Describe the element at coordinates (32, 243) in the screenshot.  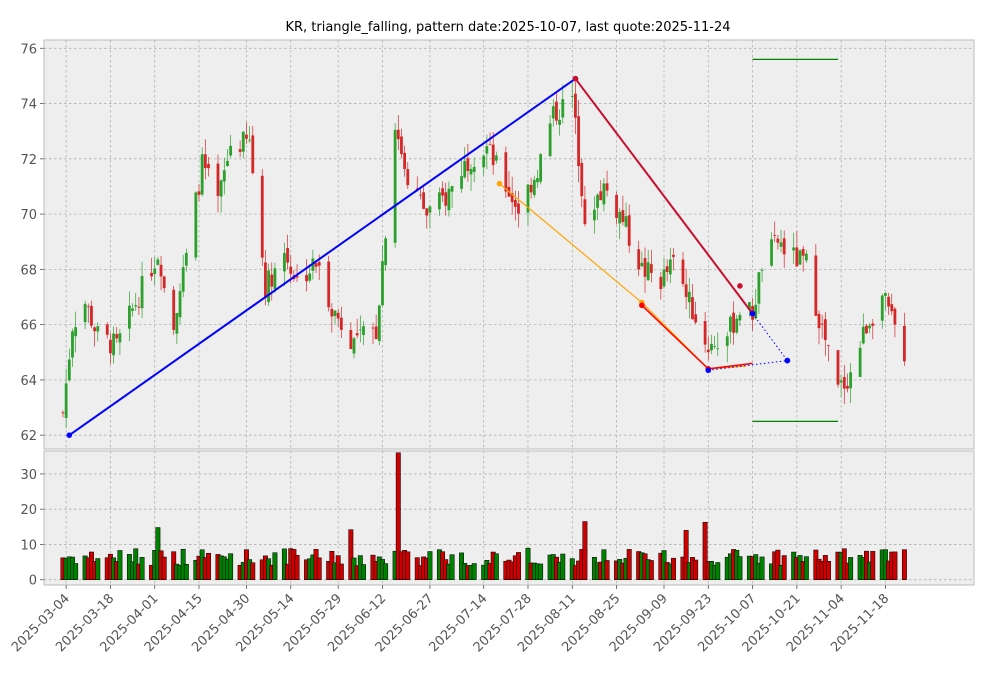
I see `price-axis: 62 64 66 68 70 72 74 76` at that location.